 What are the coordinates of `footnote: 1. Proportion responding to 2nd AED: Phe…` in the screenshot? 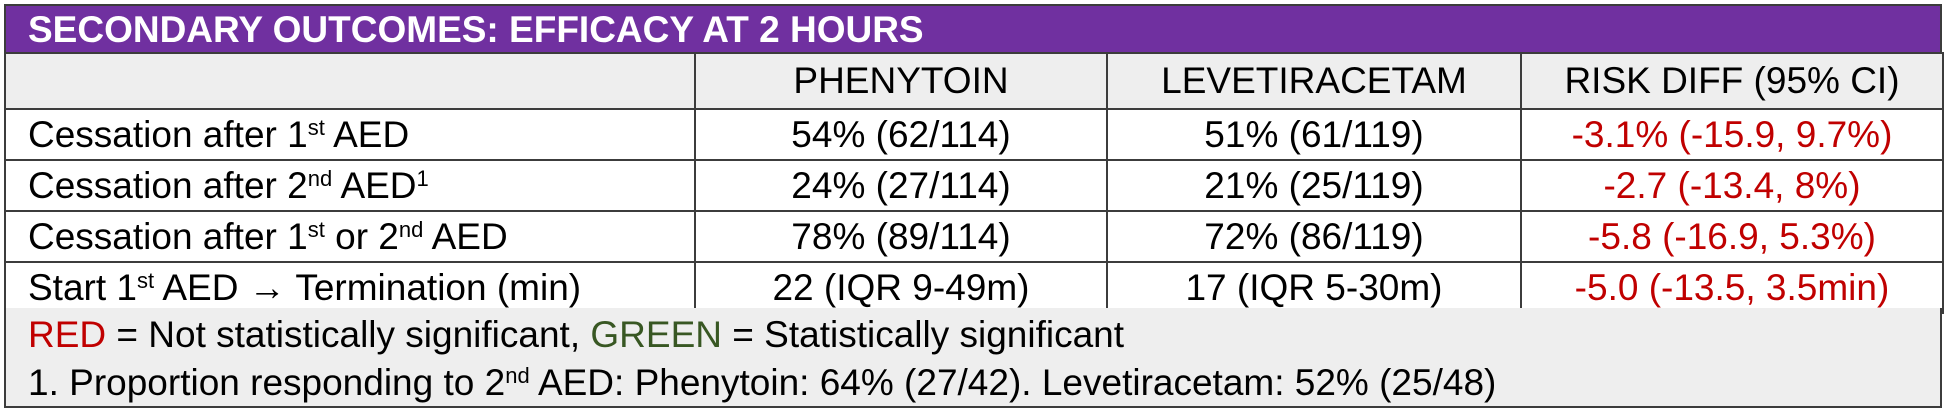 It's located at (762, 382).